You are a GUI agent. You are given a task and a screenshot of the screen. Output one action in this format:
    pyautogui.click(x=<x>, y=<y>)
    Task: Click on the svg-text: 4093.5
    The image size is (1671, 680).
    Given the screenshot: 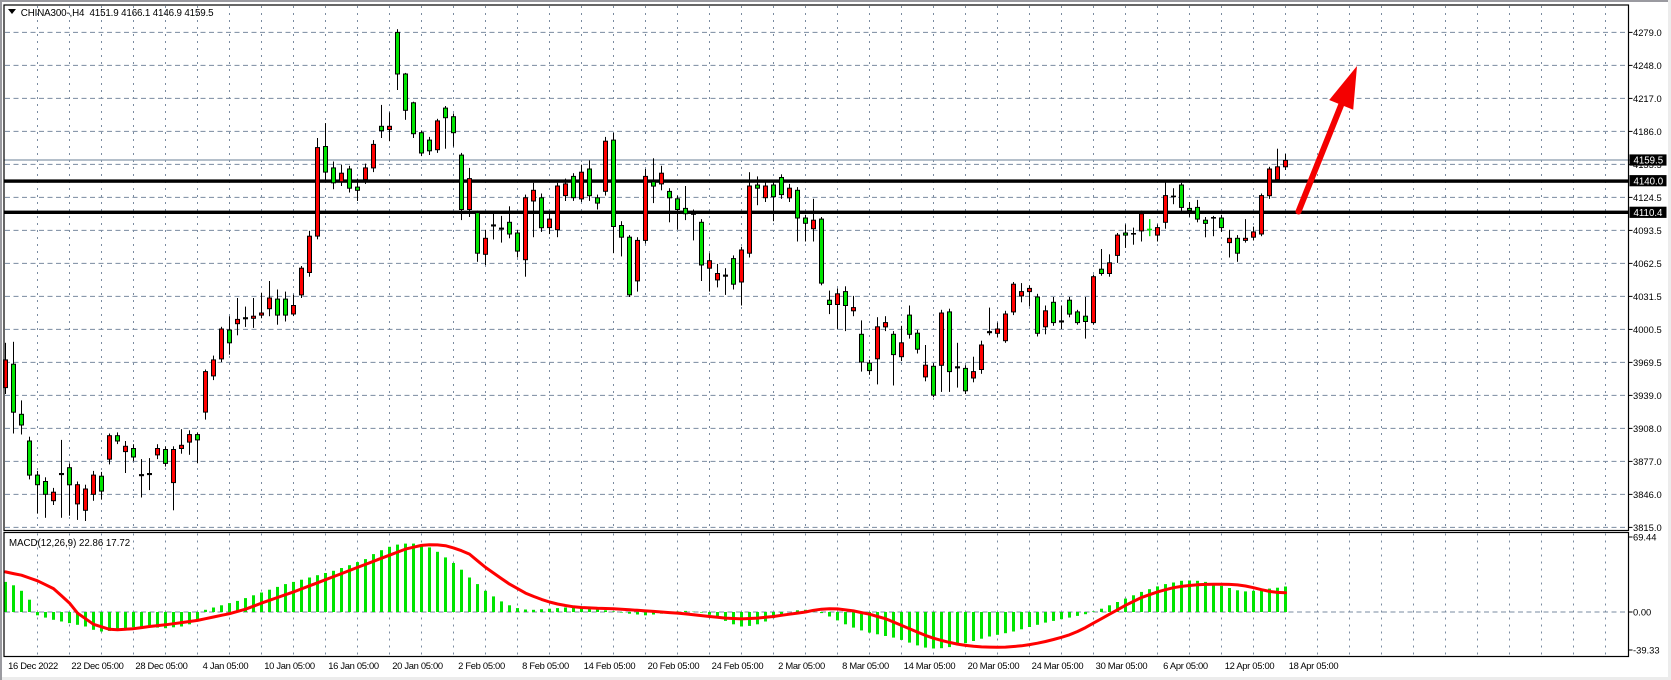 What is the action you would take?
    pyautogui.click(x=1647, y=230)
    